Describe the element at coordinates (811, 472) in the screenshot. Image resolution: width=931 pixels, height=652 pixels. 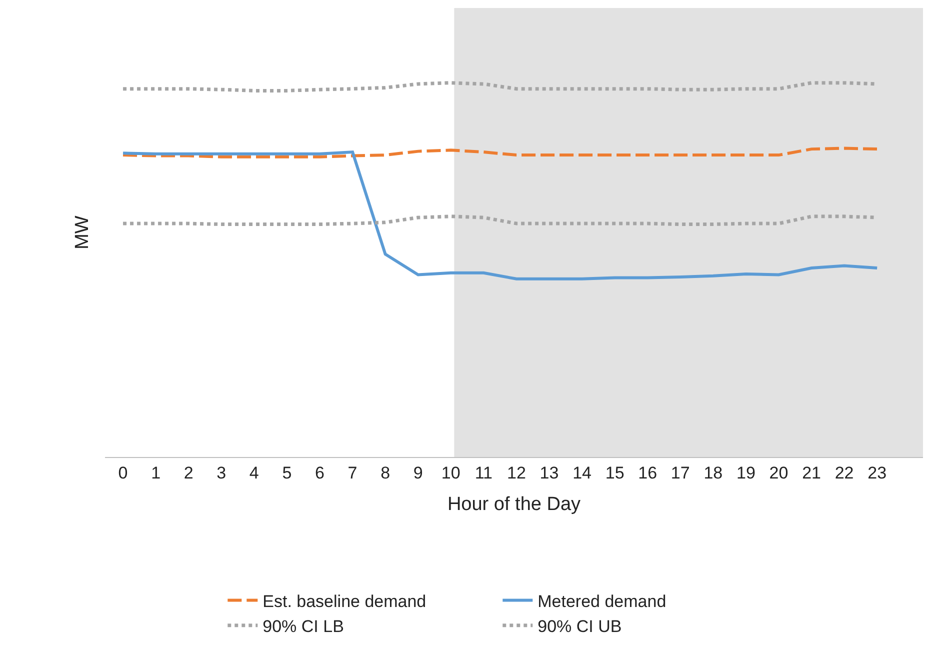
I see `x-tick-label: 21` at that location.